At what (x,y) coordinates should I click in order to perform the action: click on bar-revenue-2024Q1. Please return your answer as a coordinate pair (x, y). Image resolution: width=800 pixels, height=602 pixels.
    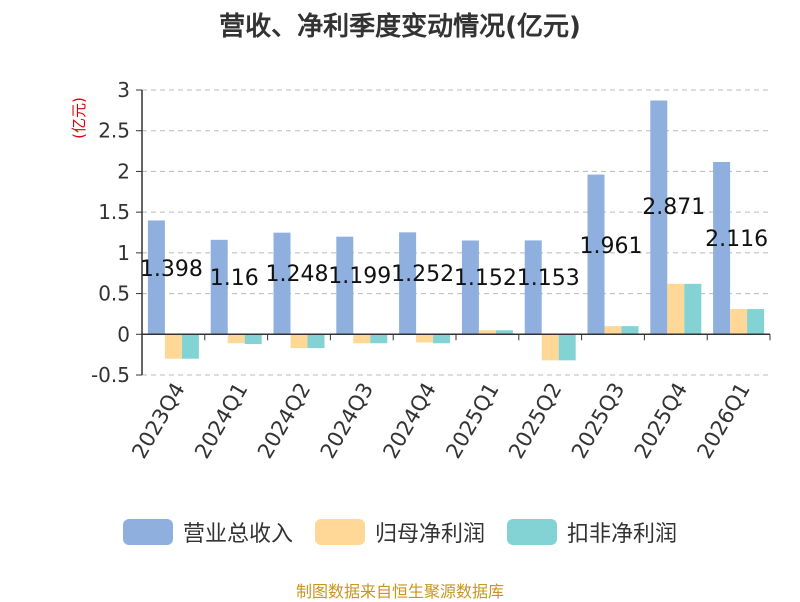
    Looking at the image, I should click on (219, 287).